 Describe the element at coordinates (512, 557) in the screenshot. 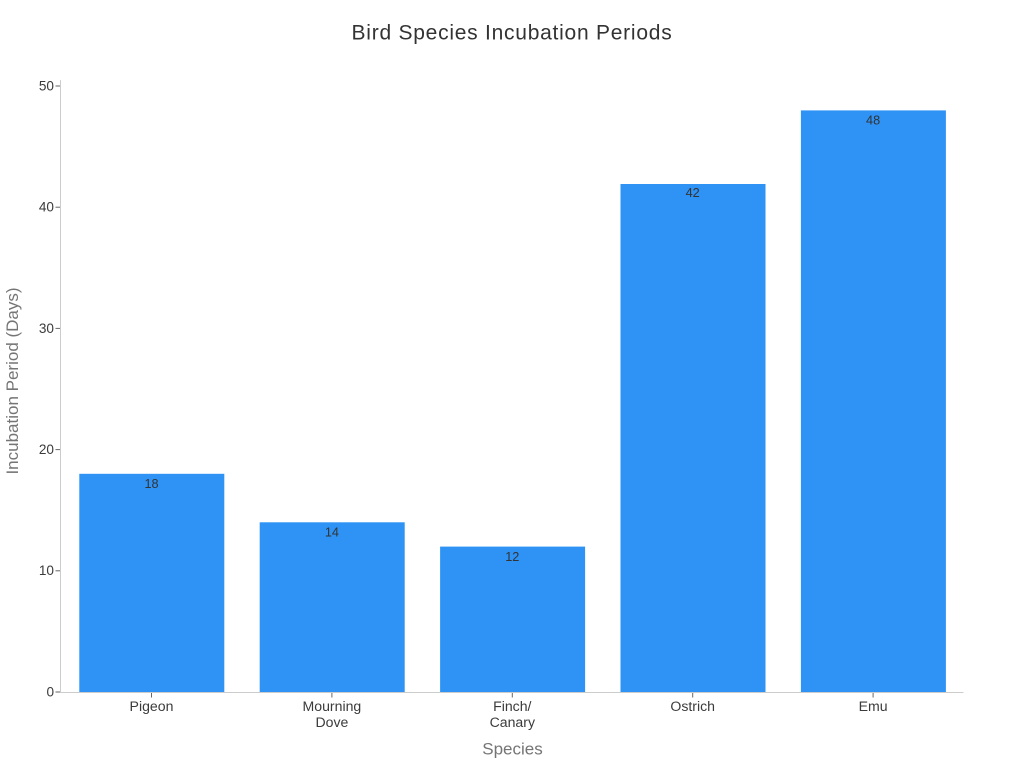

I see `svg-text: 12` at that location.